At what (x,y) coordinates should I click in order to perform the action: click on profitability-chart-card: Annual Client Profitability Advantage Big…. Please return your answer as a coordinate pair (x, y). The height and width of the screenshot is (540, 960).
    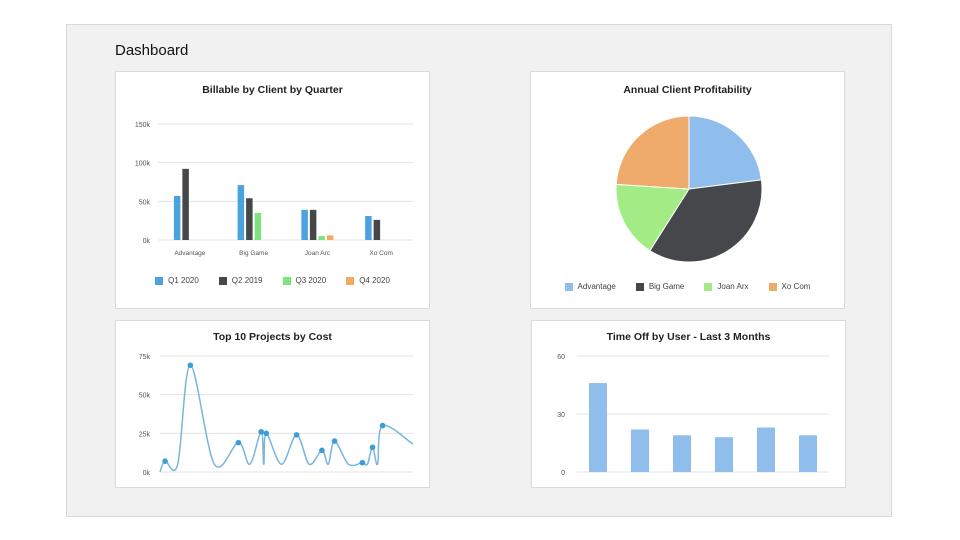
    Looking at the image, I should click on (687, 190).